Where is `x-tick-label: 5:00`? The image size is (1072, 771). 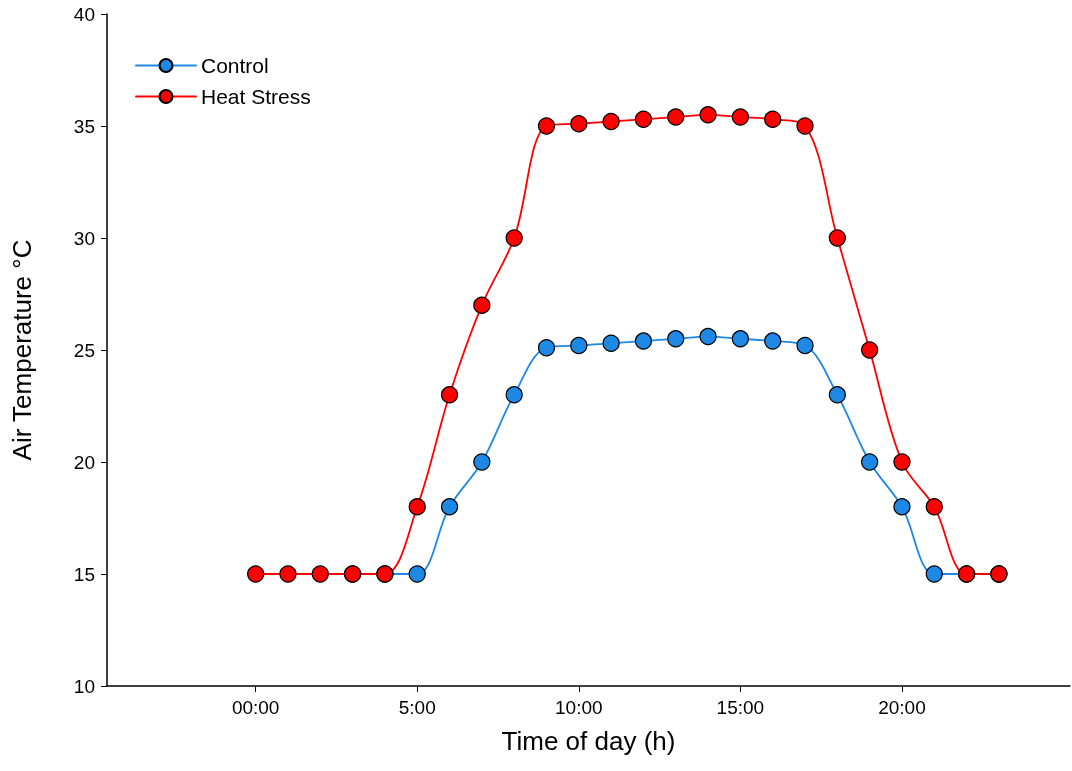 x-tick-label: 5:00 is located at coordinates (417, 707).